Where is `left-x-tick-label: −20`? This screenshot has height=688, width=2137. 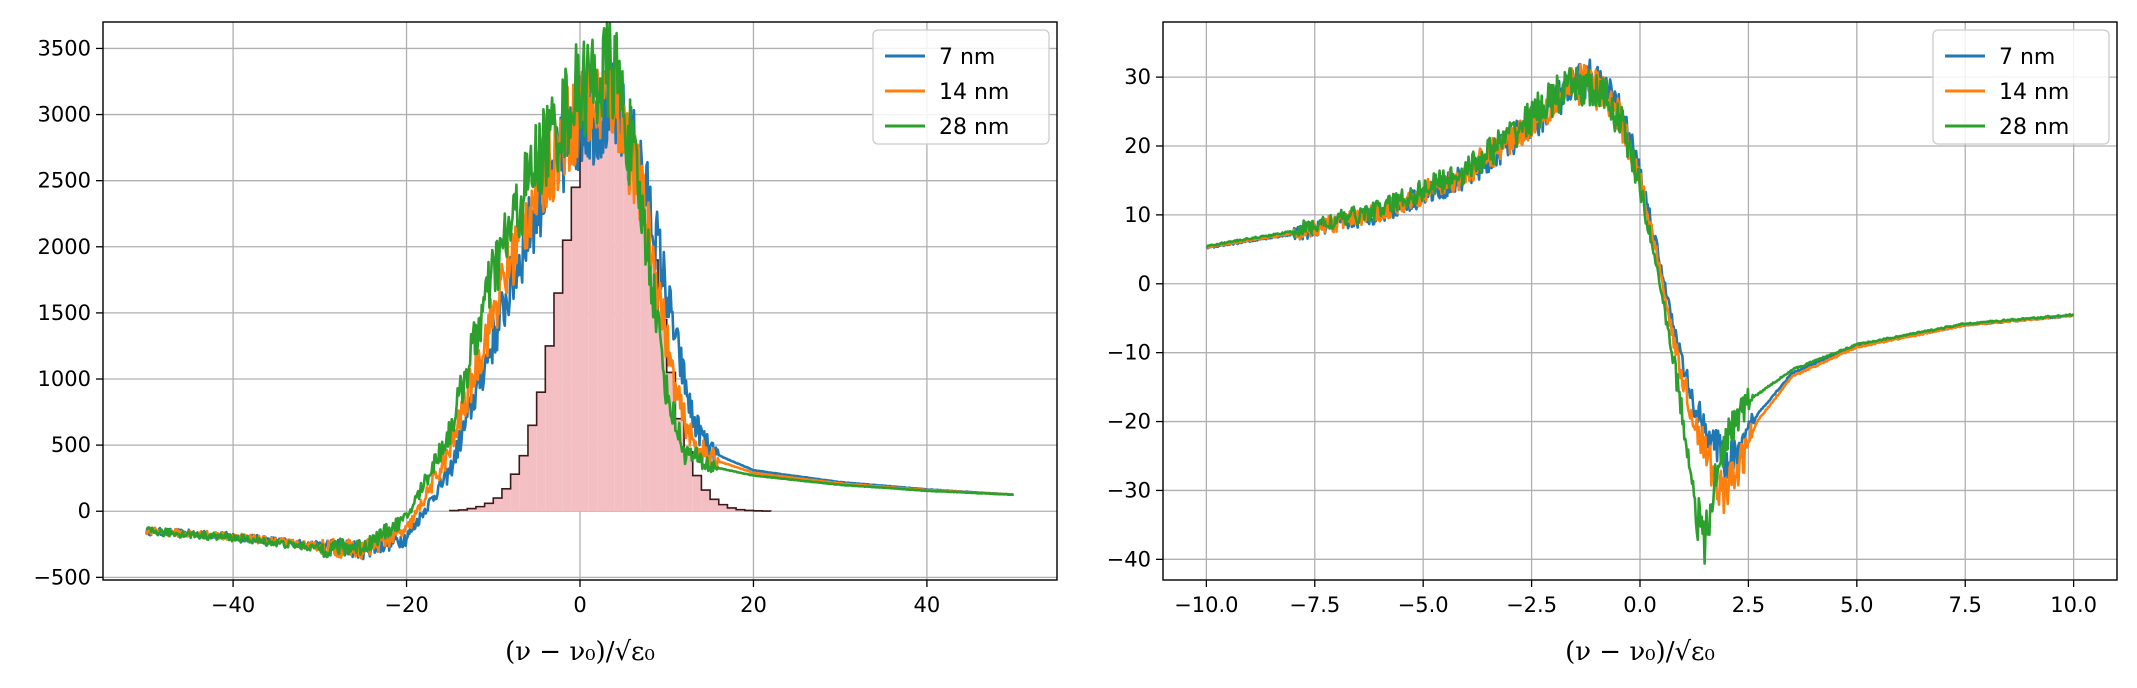 left-x-tick-label: −20 is located at coordinates (406, 605).